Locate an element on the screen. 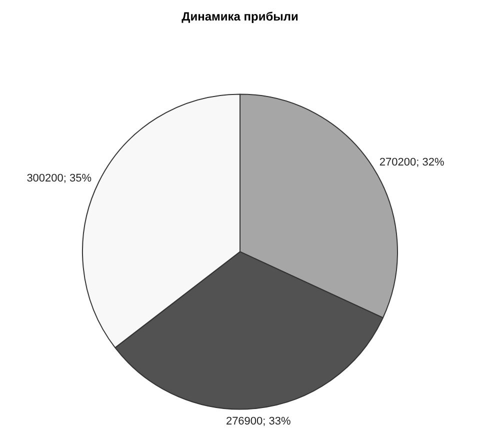 This screenshot has width=500, height=441. chart-title: Динамика прибыли is located at coordinates (240, 17).